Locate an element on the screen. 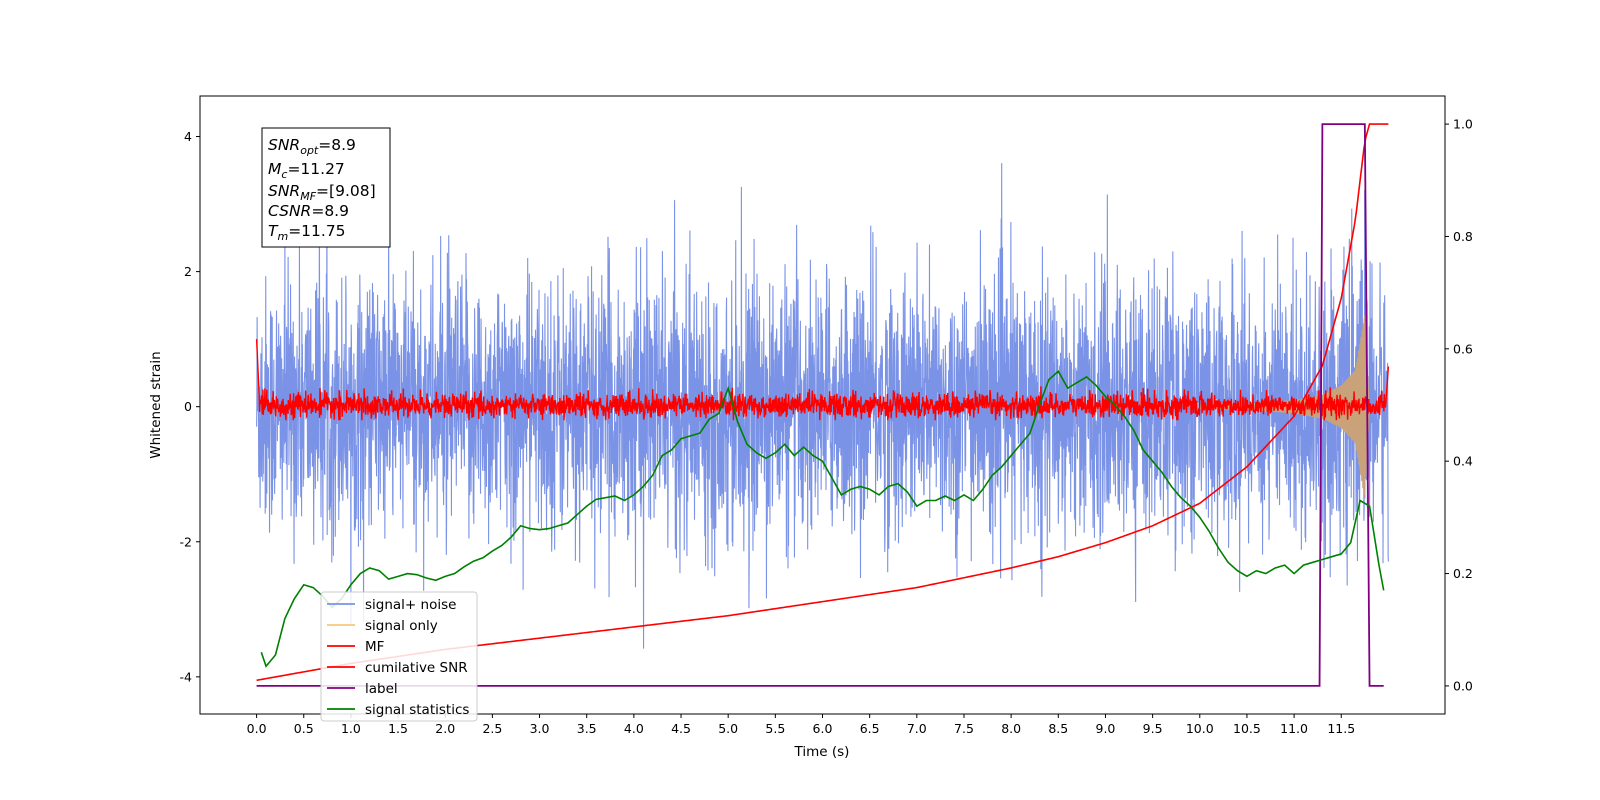 This screenshot has height=800, width=1600. x-tick-label: 10.5 is located at coordinates (1247, 728).